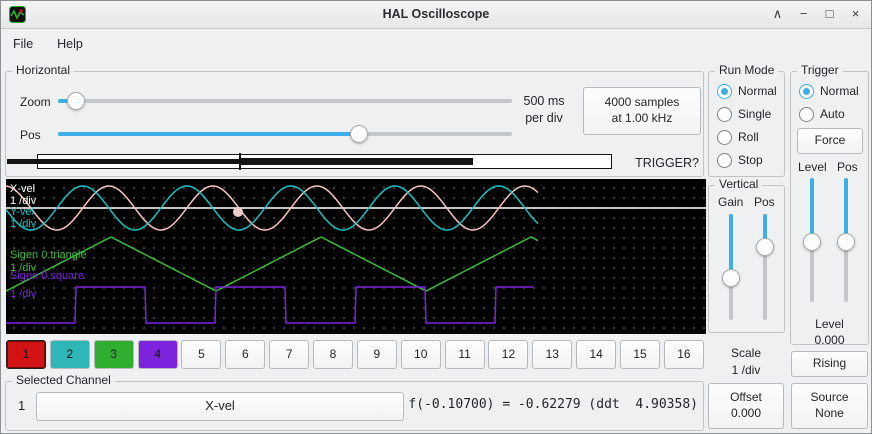 The image size is (872, 434). I want to click on trace-sigen-0-triangle, so click(272, 264).